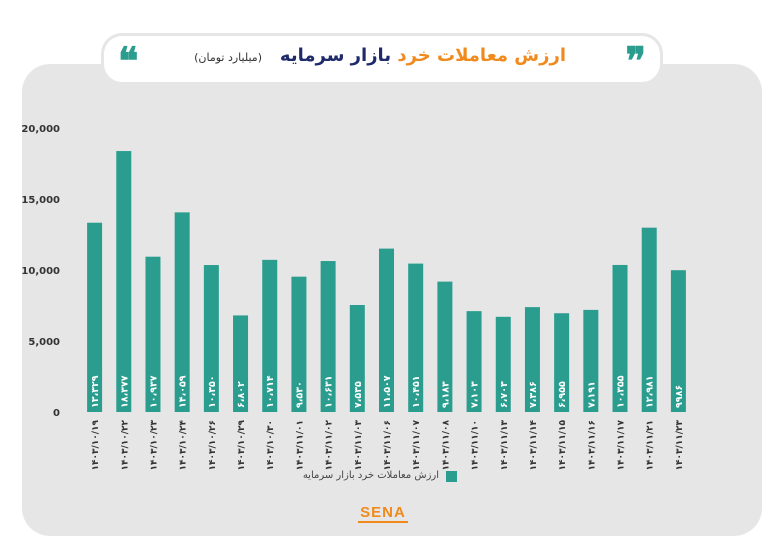  Describe the element at coordinates (359, 445) in the screenshot. I see `x-tick-label: ۱۴۰۳/۱۱/۰۳` at that location.